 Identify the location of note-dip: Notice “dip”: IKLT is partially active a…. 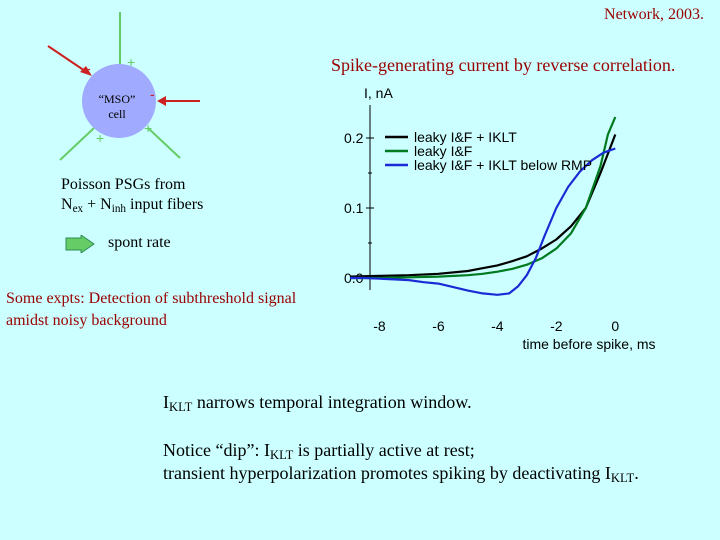
(401, 462).